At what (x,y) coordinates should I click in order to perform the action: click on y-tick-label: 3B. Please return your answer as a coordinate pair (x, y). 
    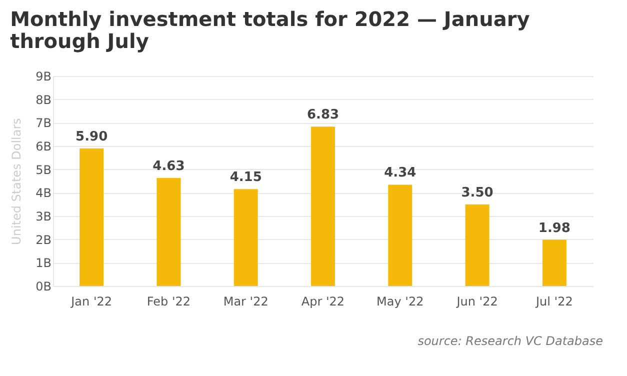
    Looking at the image, I should click on (44, 217).